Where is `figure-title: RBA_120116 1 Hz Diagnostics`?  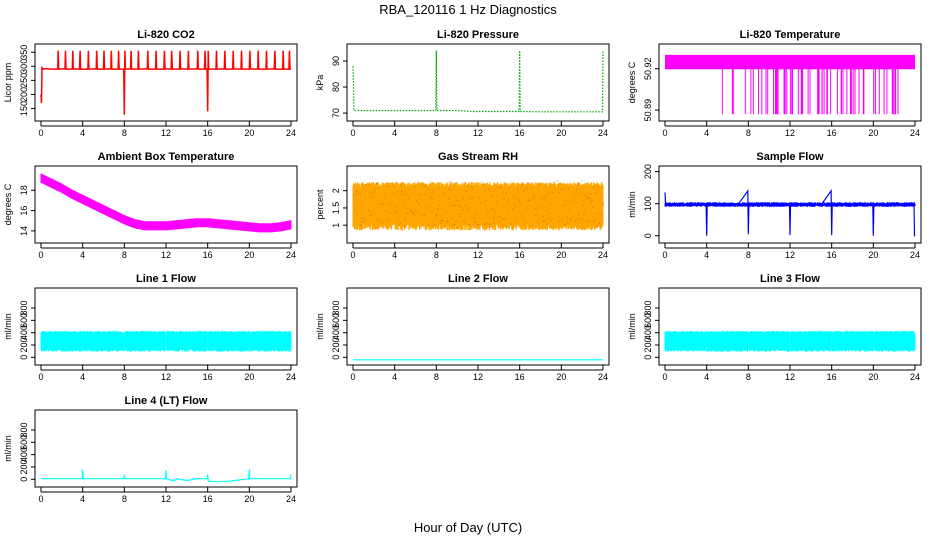
figure-title: RBA_120116 1 Hz Diagnostics is located at coordinates (468, 9).